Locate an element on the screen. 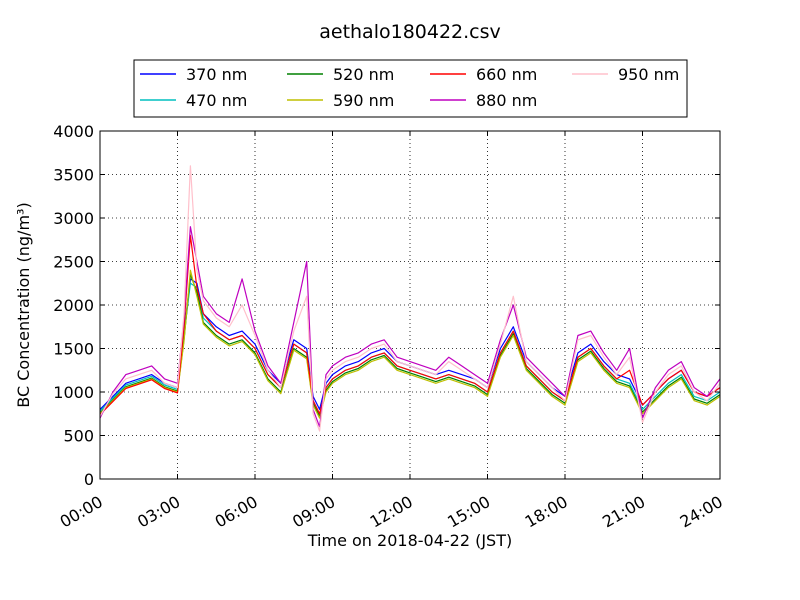 This screenshot has height=600, width=800. y-tick-label: 3000 is located at coordinates (73, 218).